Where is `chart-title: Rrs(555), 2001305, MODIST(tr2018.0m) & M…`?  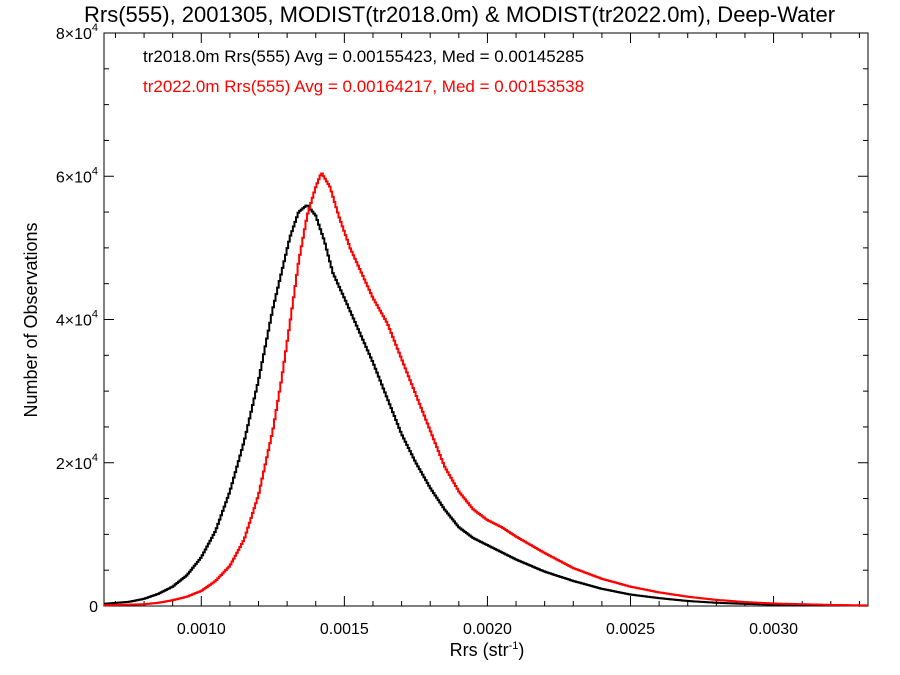 chart-title: Rrs(555), 2001305, MODIST(tr2018.0m) & M… is located at coordinates (459, 14).